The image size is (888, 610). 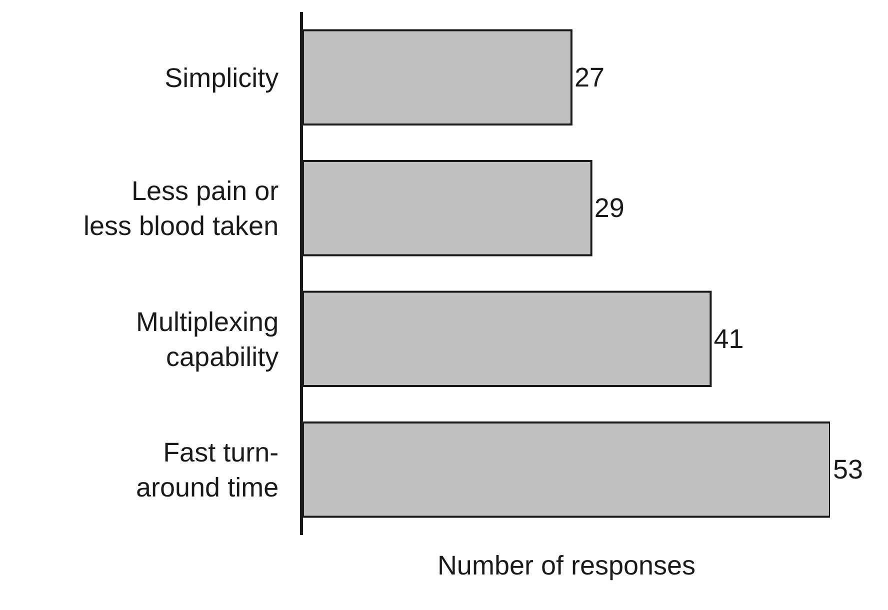 What do you see at coordinates (207, 470) in the screenshot?
I see `y-tick-label: Fast turn- around time` at bounding box center [207, 470].